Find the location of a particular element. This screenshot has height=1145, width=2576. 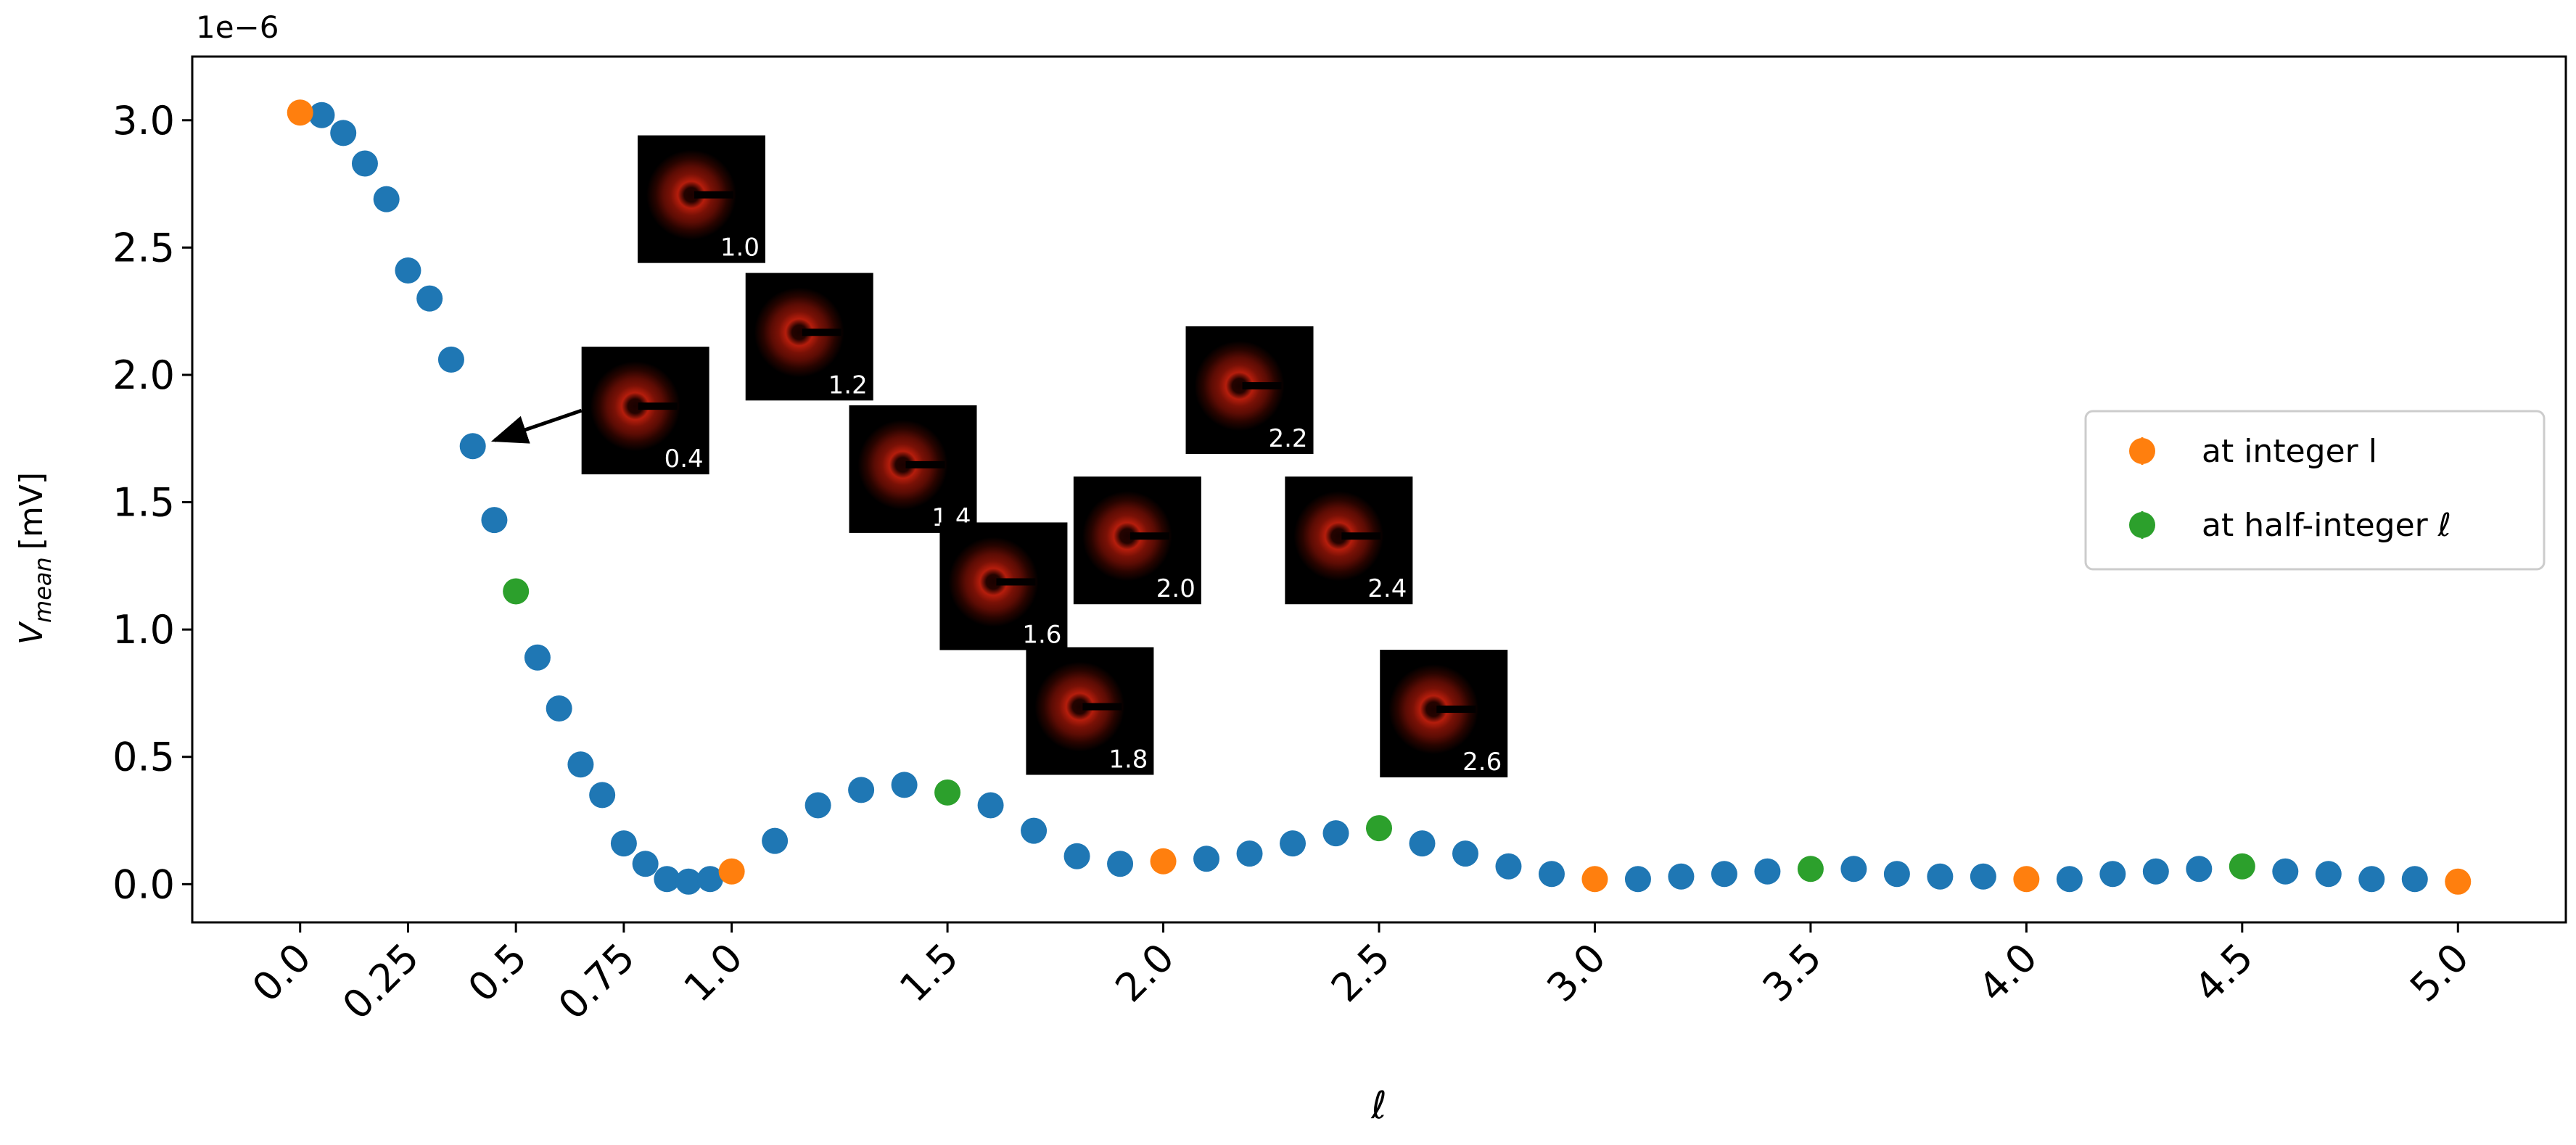

x-tick-label: 3.0 is located at coordinates (1576, 973).